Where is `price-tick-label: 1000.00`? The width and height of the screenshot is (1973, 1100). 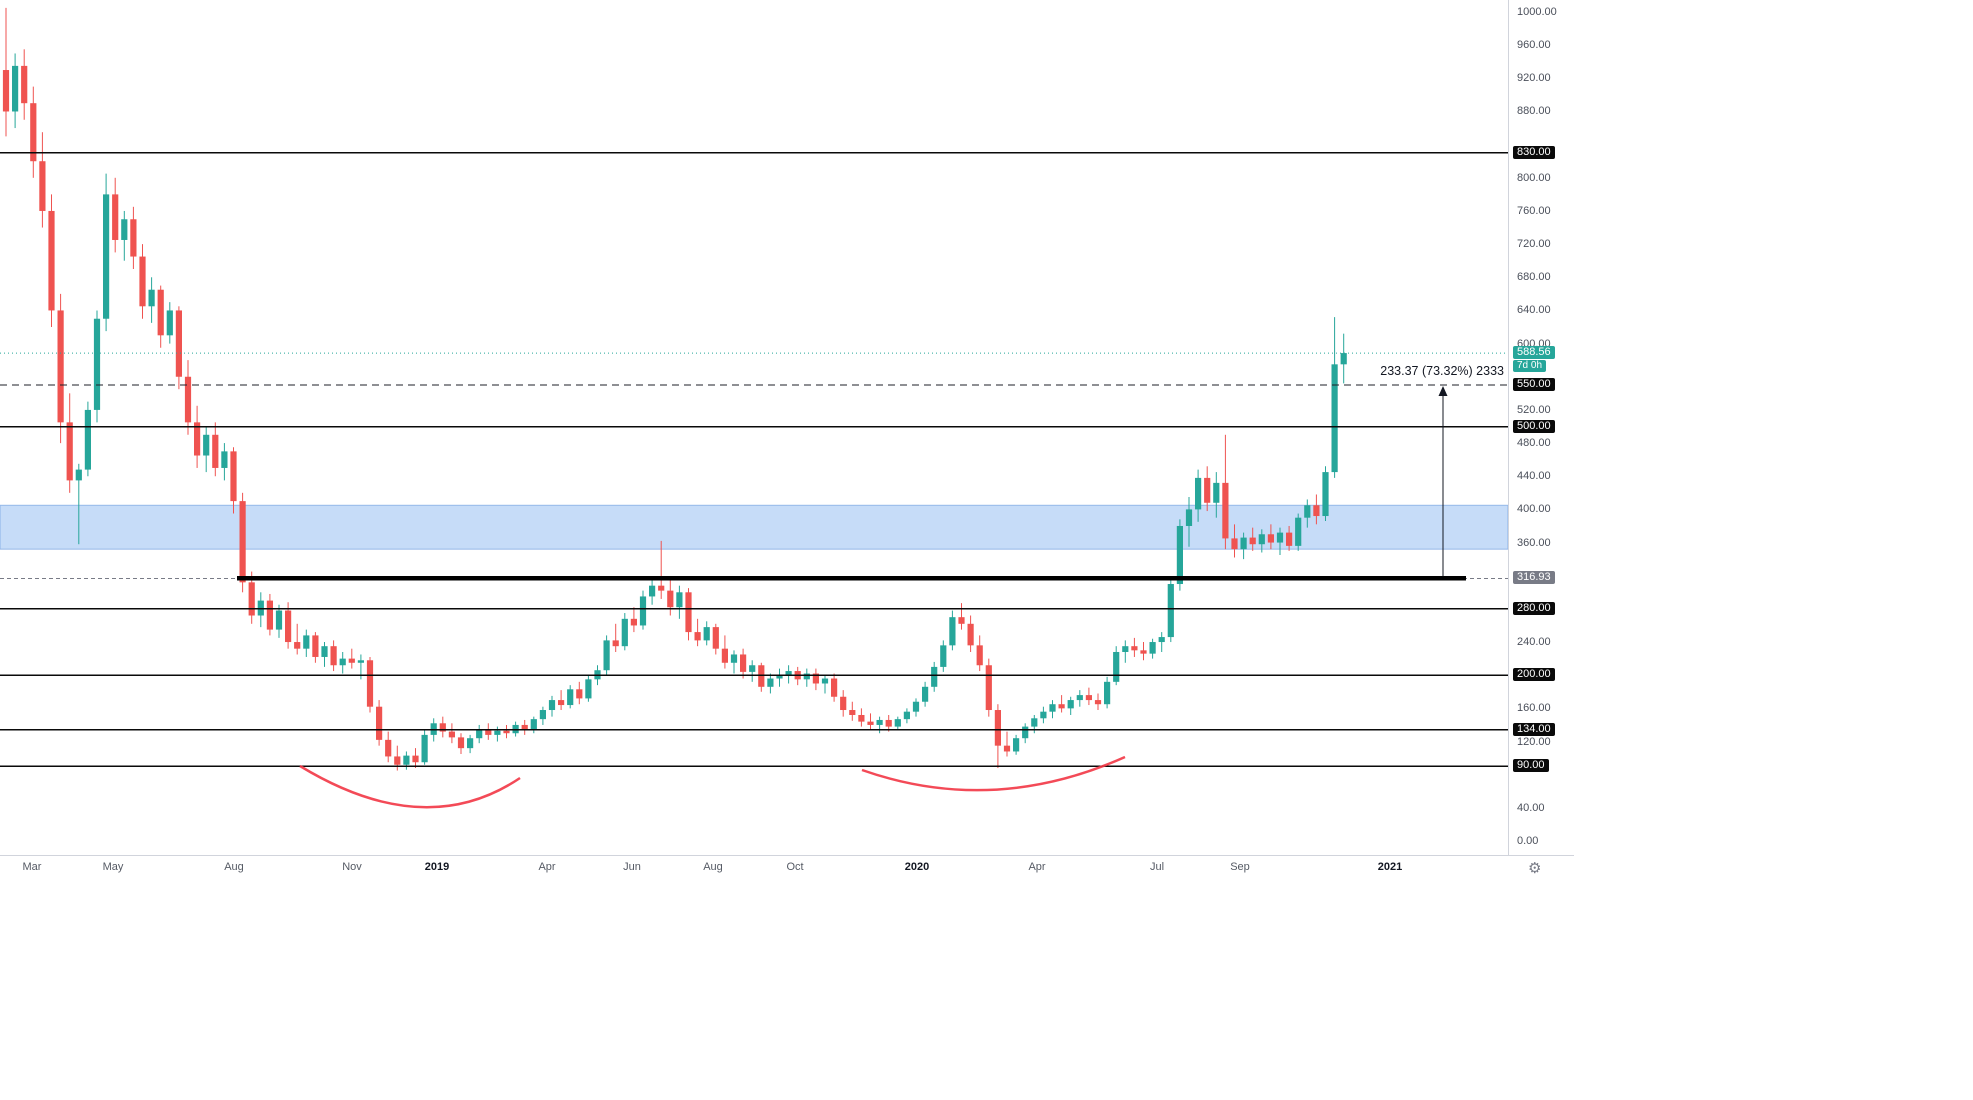
price-tick-label: 1000.00 is located at coordinates (1537, 12).